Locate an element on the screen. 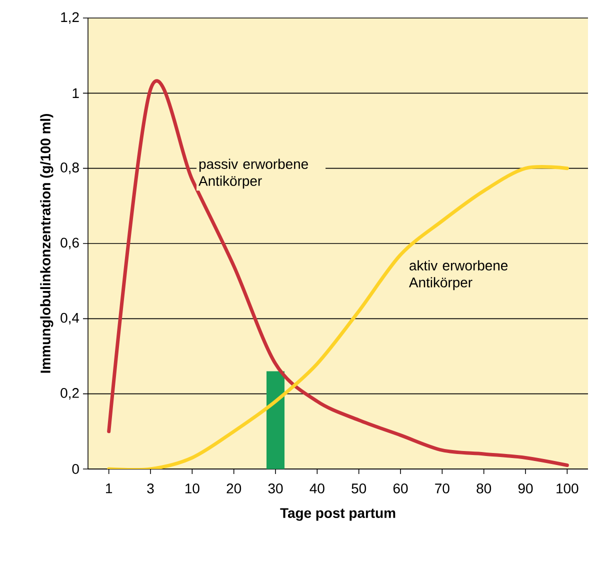  x-axis-title: Tage post partum is located at coordinates (338, 514).